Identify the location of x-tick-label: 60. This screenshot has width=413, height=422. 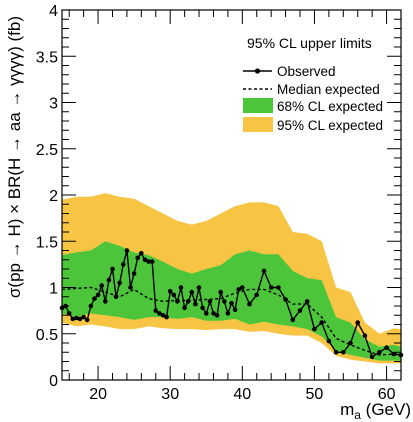
(387, 394).